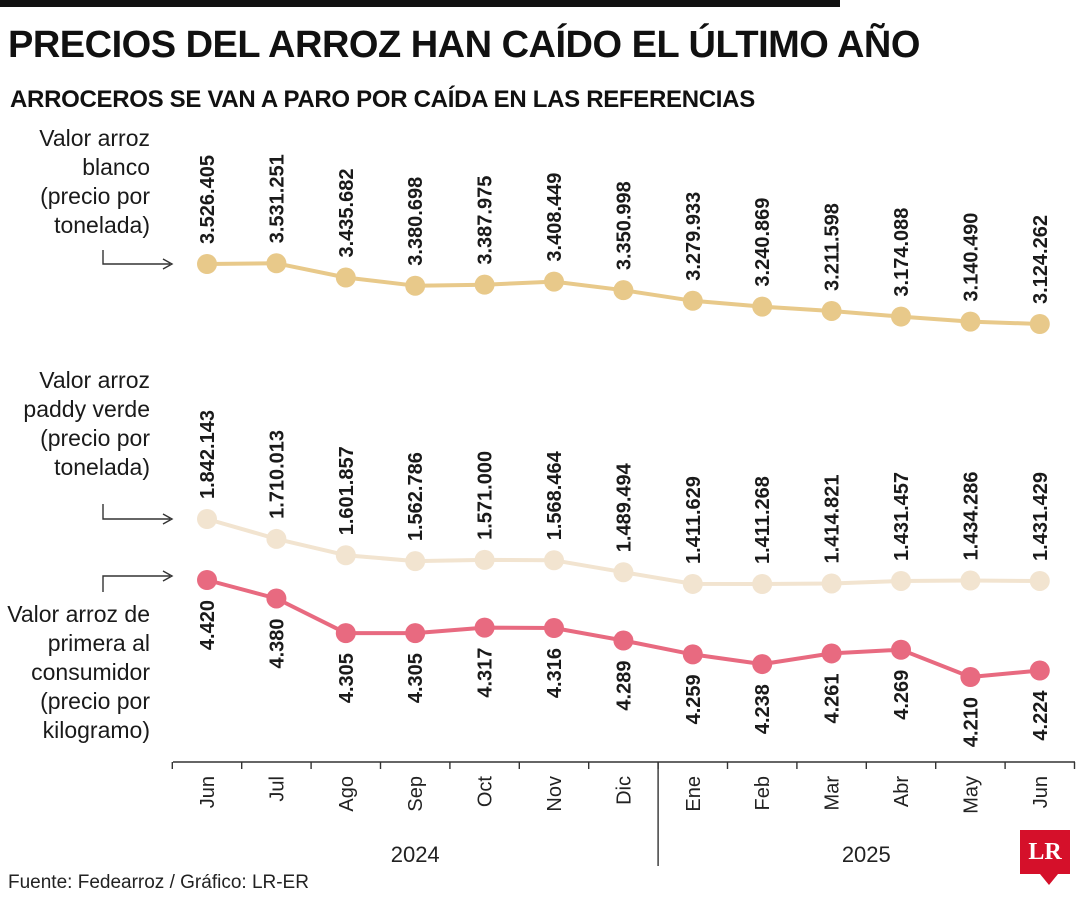 Image resolution: width=1080 pixels, height=900 pixels. What do you see at coordinates (763, 242) in the screenshot?
I see `data-label-blanco: 3.240.869` at bounding box center [763, 242].